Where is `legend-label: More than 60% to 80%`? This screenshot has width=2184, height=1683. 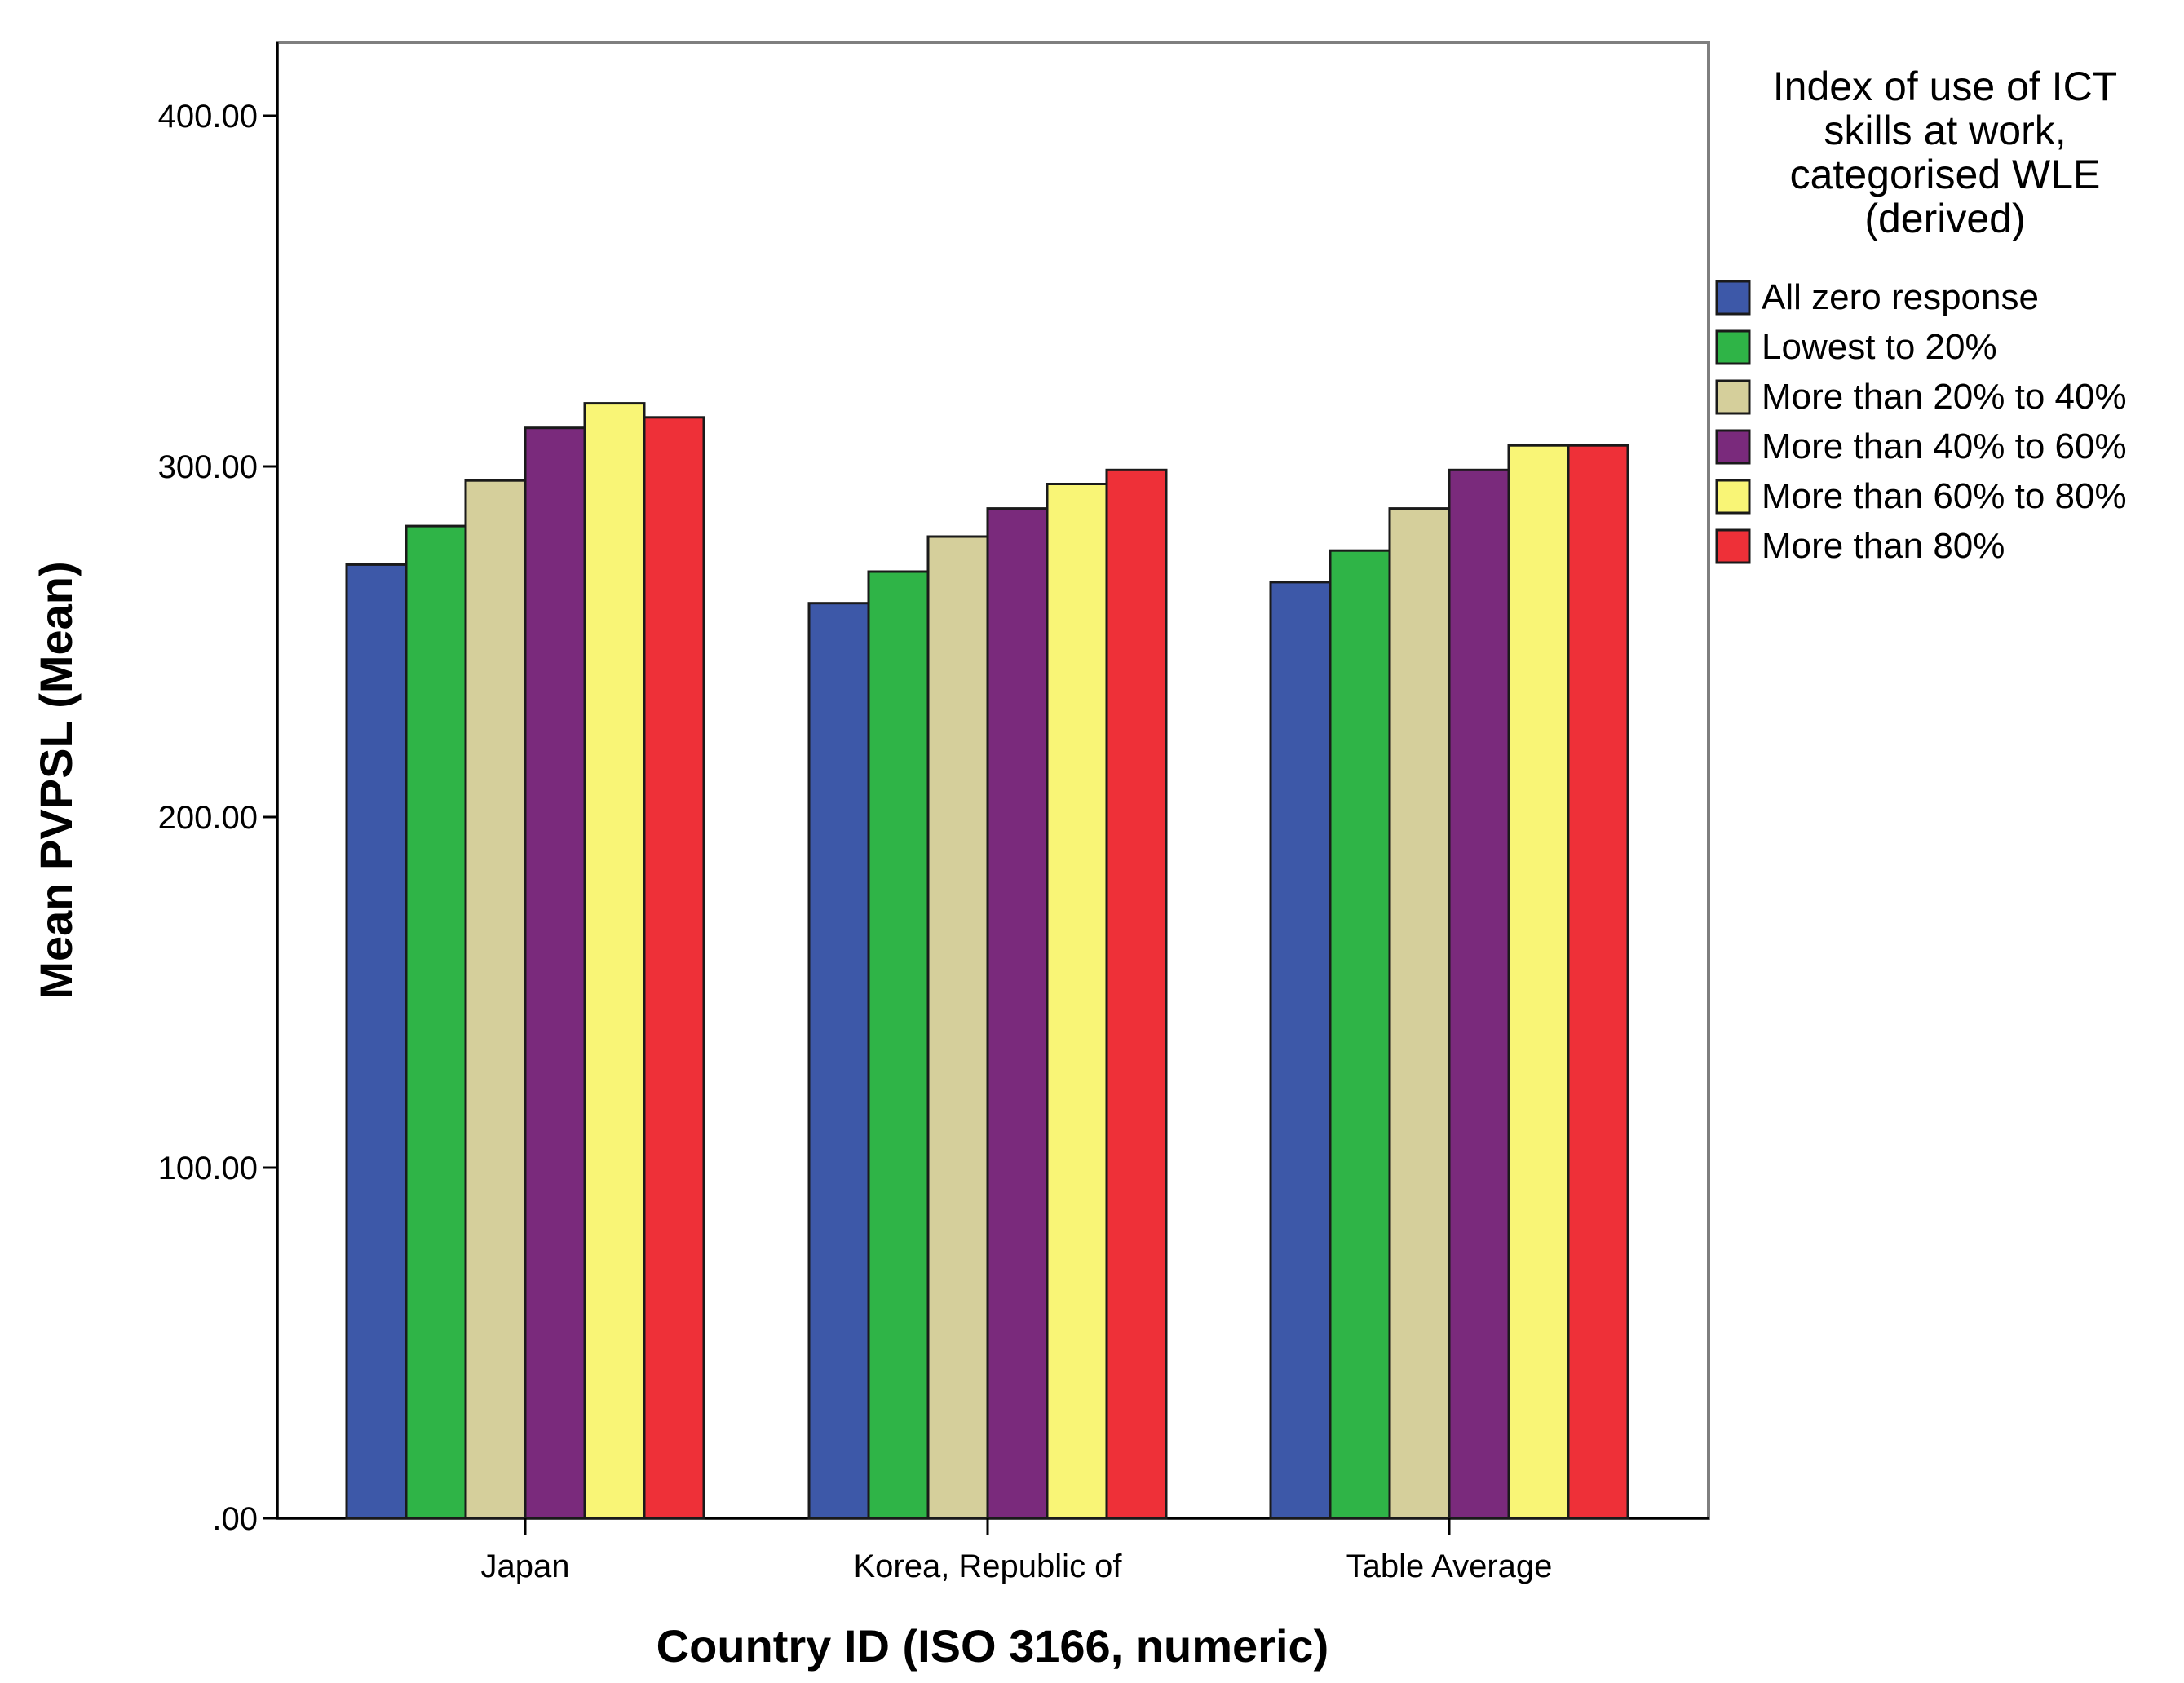
legend-label: More than 60% to 80% is located at coordinates (1945, 496).